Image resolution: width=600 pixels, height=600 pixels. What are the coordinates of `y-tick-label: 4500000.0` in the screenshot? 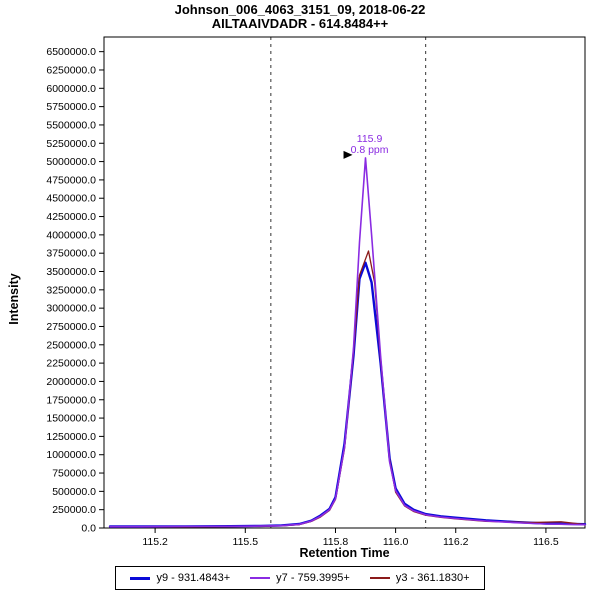 It's located at (71, 199).